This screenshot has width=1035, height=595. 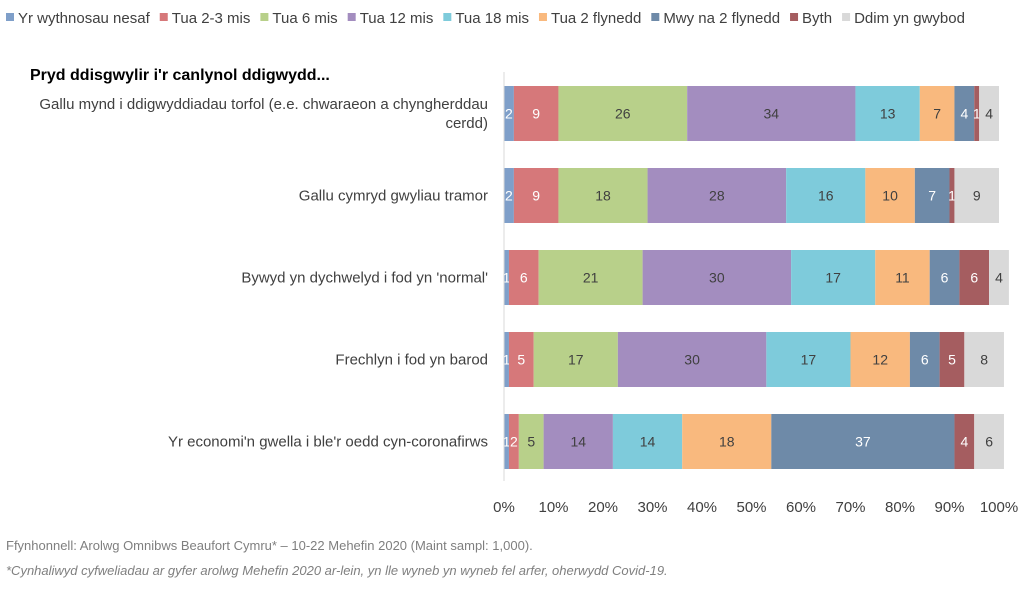 What do you see at coordinates (211, 18) in the screenshot?
I see `legend-label: Tua 2-3 mis` at bounding box center [211, 18].